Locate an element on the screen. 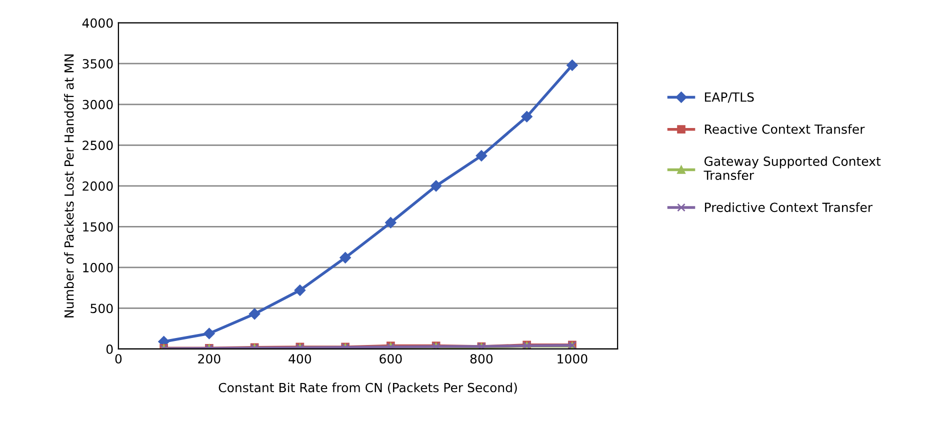  x-tick-label: 200 is located at coordinates (209, 359).